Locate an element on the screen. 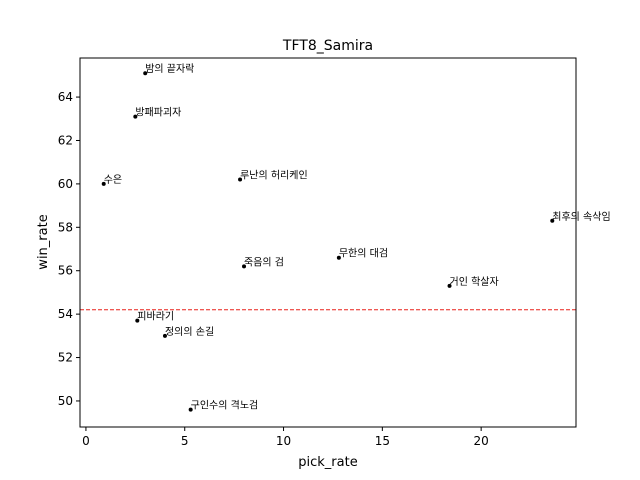 Image resolution: width=640 pixels, height=480 pixels. y-tick-label: 58 is located at coordinates (65, 227).